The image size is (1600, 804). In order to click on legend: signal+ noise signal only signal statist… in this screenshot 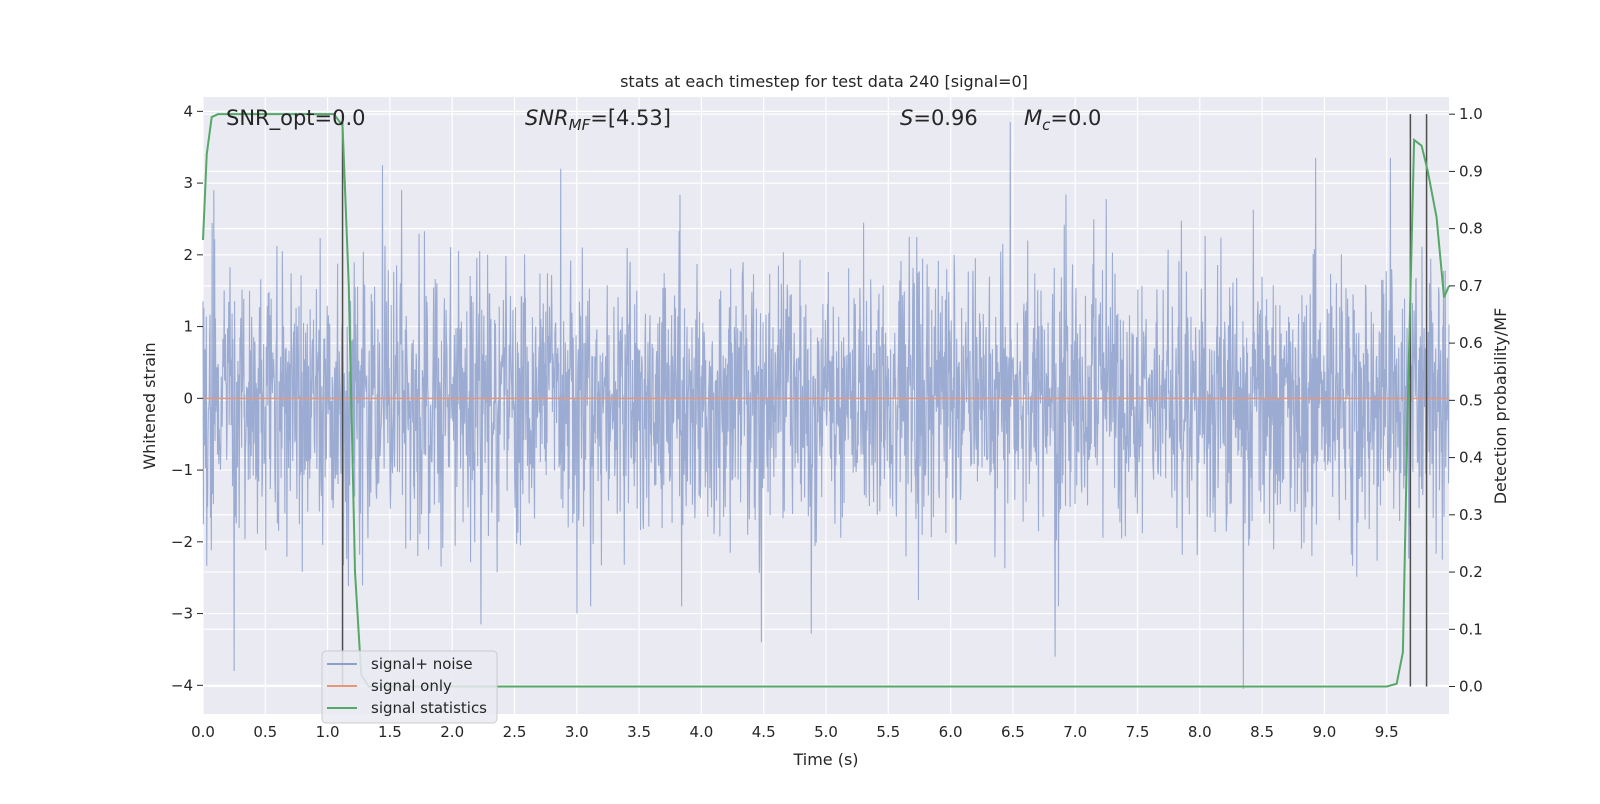, I will do `click(409, 687)`.